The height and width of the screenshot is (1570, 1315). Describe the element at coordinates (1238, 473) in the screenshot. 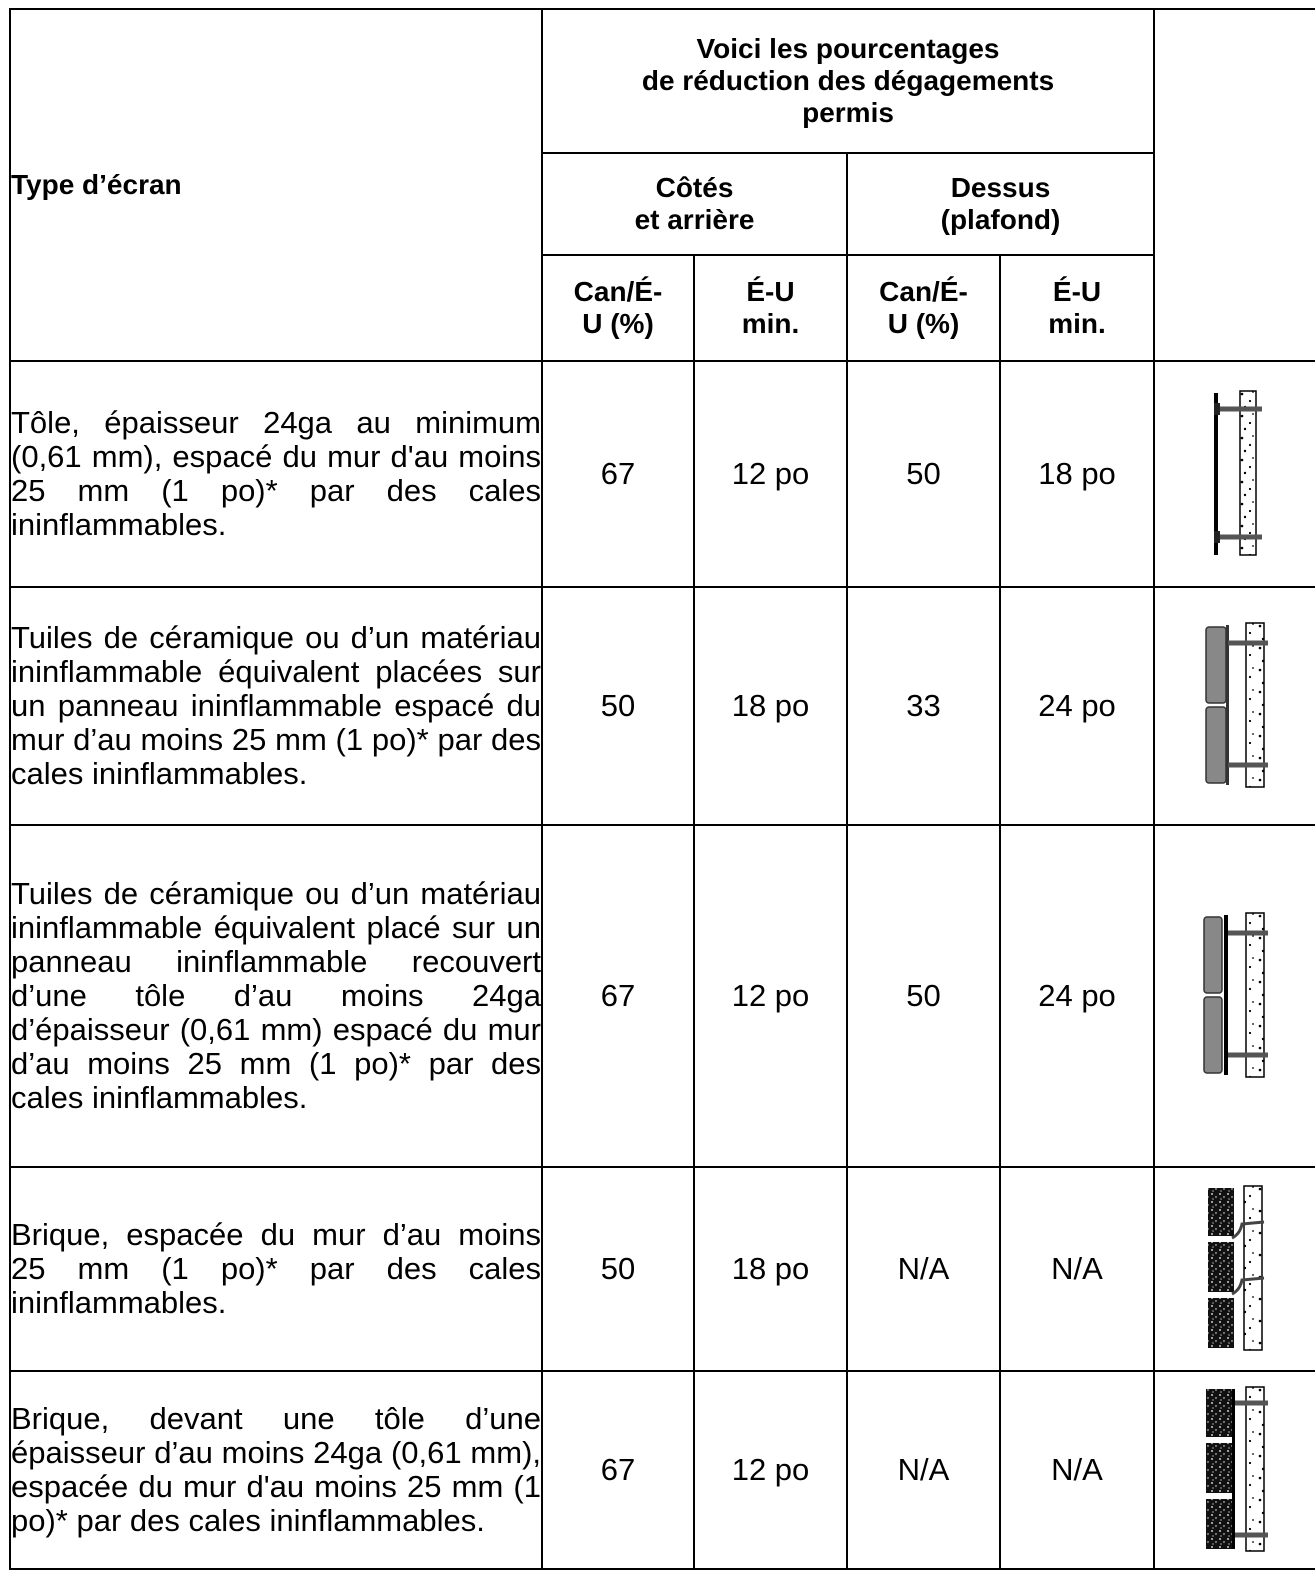

I see `sheet-metal-shield-icon` at that location.